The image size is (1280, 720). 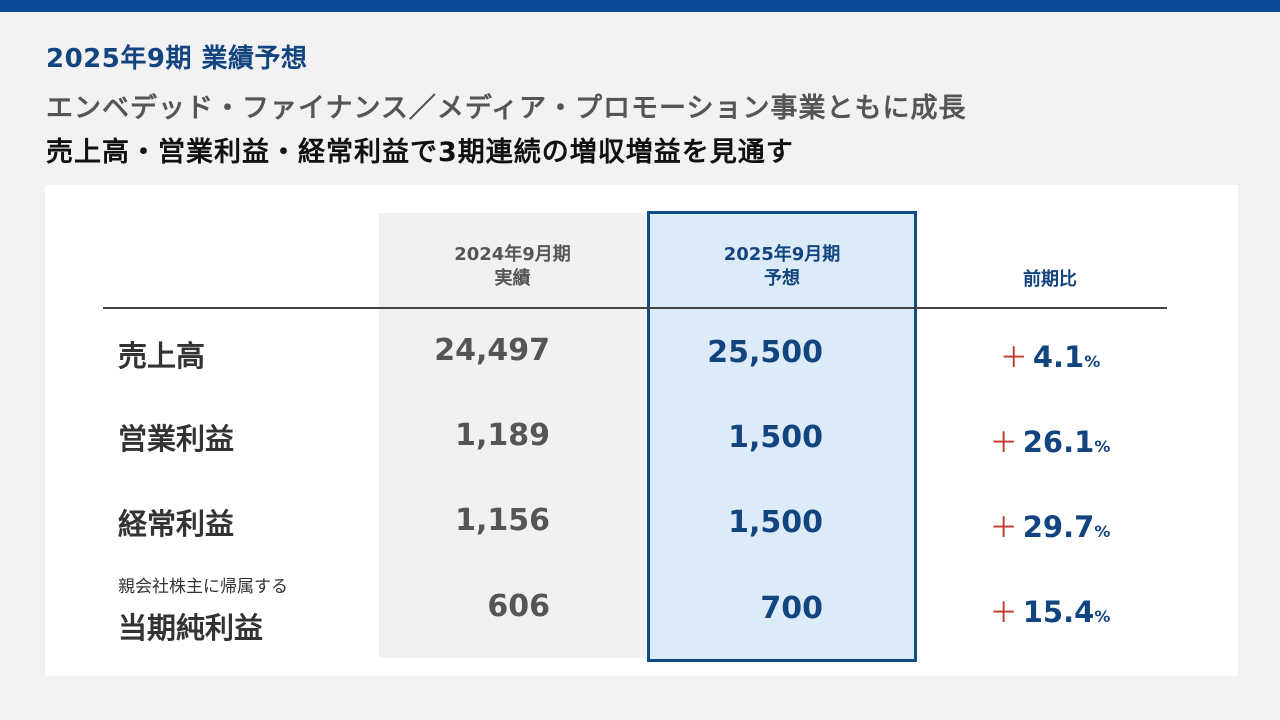 What do you see at coordinates (765, 352) in the screenshot?
I see `forecast-value-revenue: 25,500` at bounding box center [765, 352].